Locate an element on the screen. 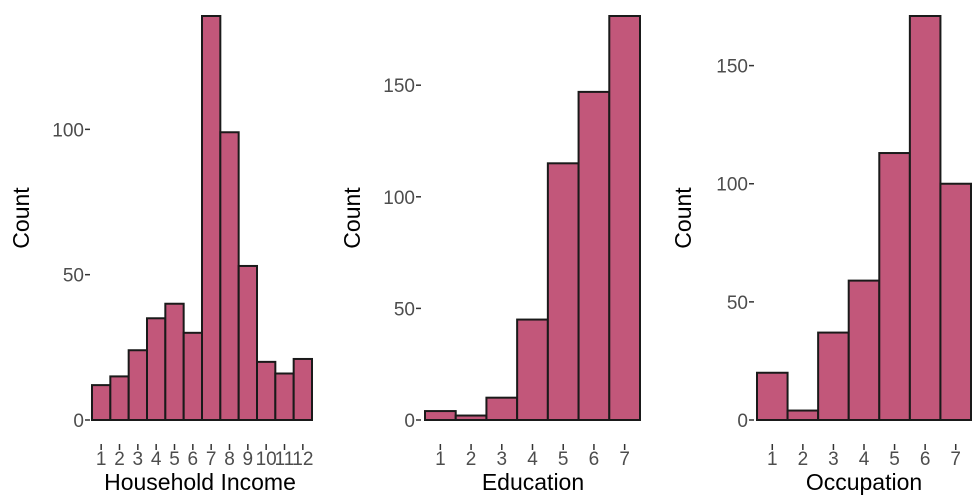 This screenshot has height=500, width=975. x-tick-label: 9 is located at coordinates (248, 459).